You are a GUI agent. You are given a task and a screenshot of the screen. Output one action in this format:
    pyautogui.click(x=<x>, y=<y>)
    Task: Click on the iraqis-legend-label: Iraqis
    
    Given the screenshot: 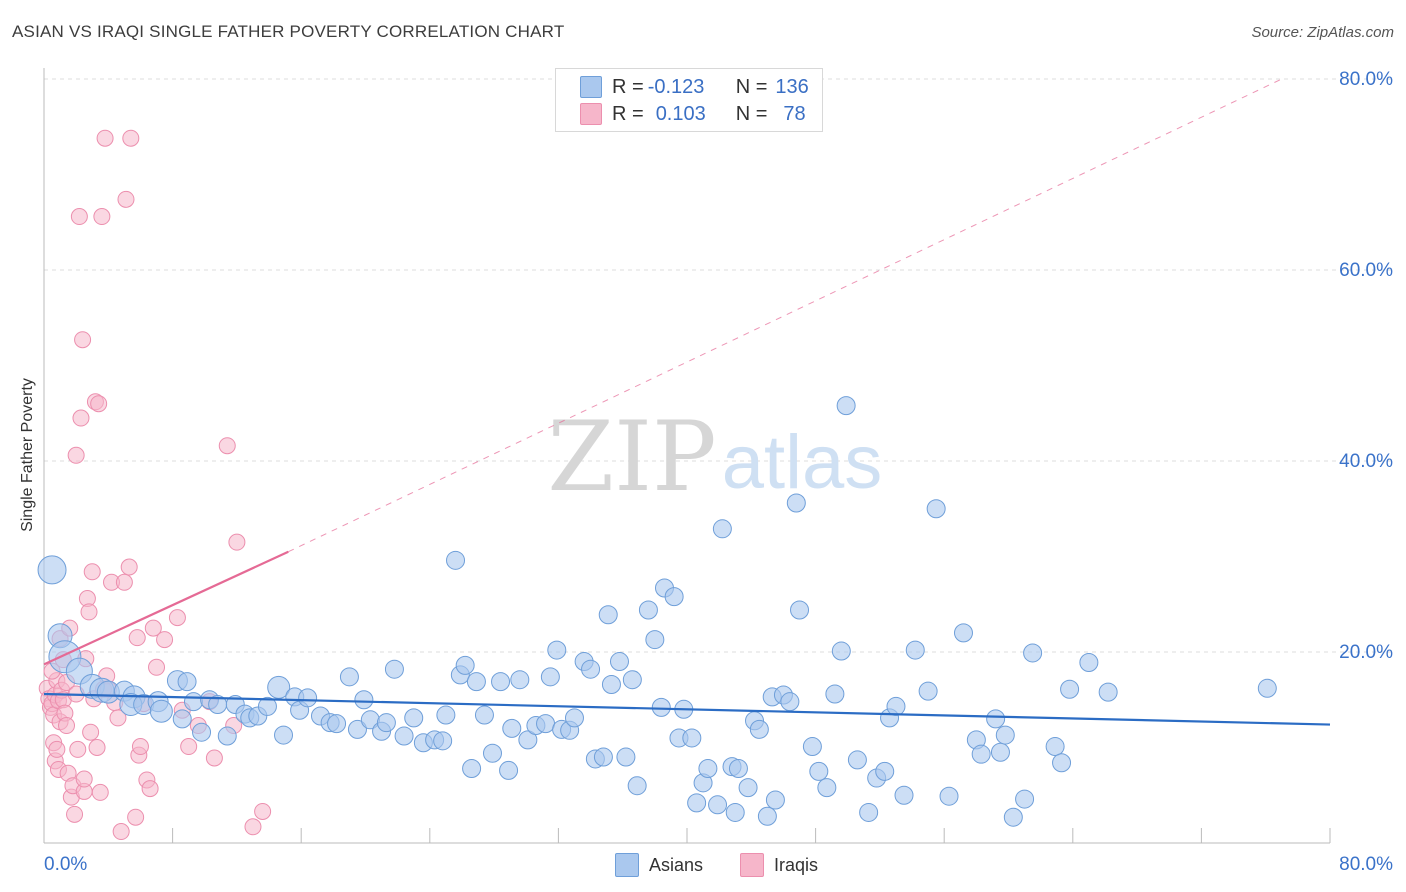 What is the action you would take?
    pyautogui.click(x=796, y=864)
    